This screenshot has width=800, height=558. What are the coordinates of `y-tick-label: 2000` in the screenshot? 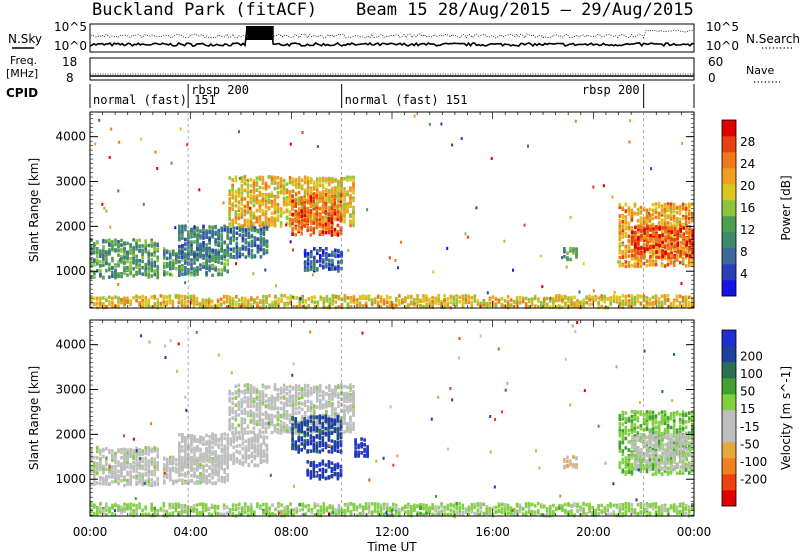 It's located at (70, 226).